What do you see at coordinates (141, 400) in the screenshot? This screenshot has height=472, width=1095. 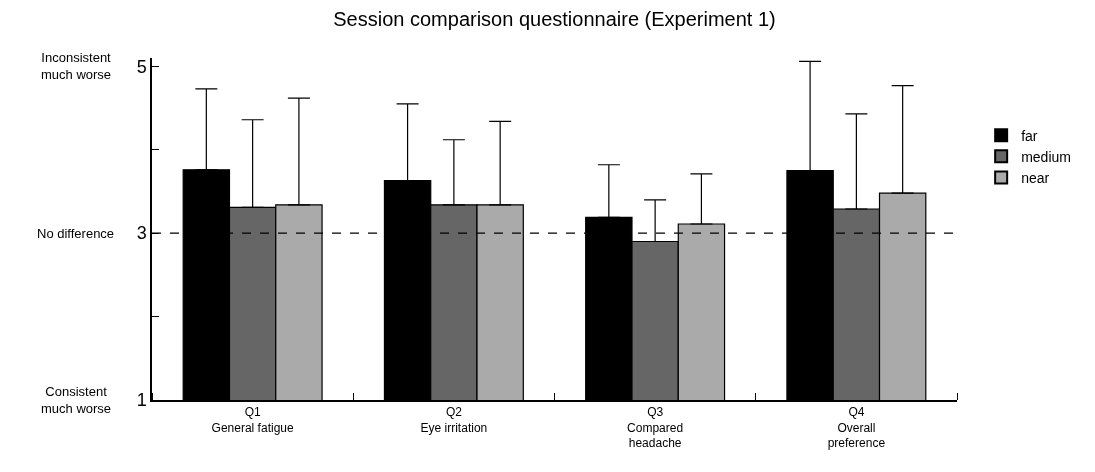 I see `y-tick-label: 1` at bounding box center [141, 400].